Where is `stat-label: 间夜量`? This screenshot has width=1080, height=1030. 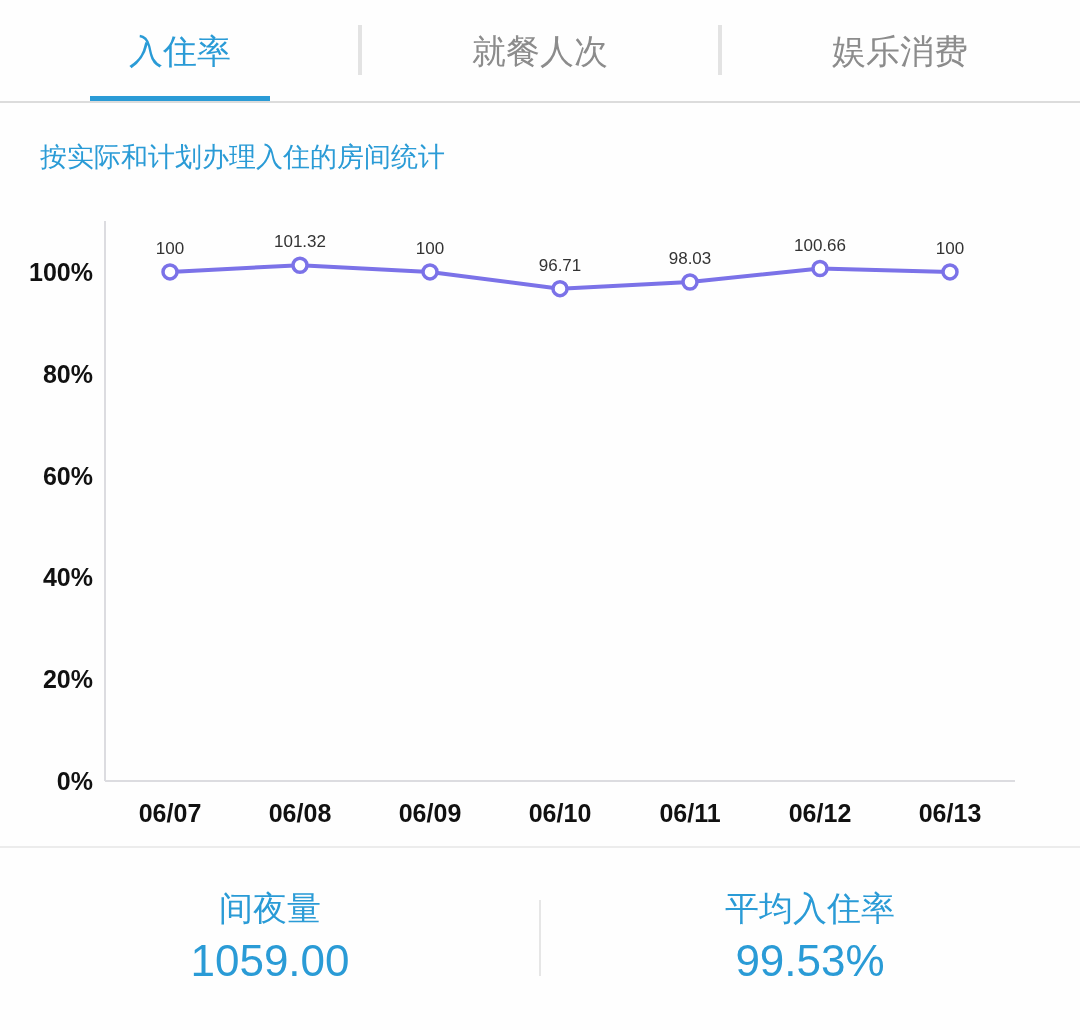
stat-label: 间夜量 is located at coordinates (270, 908).